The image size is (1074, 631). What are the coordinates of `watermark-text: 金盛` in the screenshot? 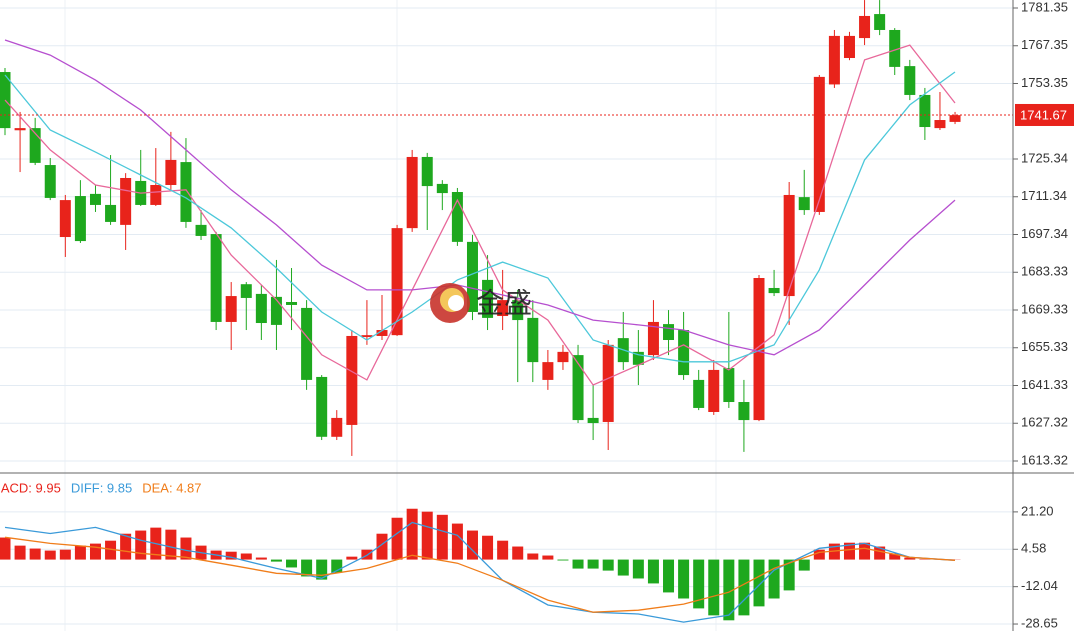 It's located at (504, 302).